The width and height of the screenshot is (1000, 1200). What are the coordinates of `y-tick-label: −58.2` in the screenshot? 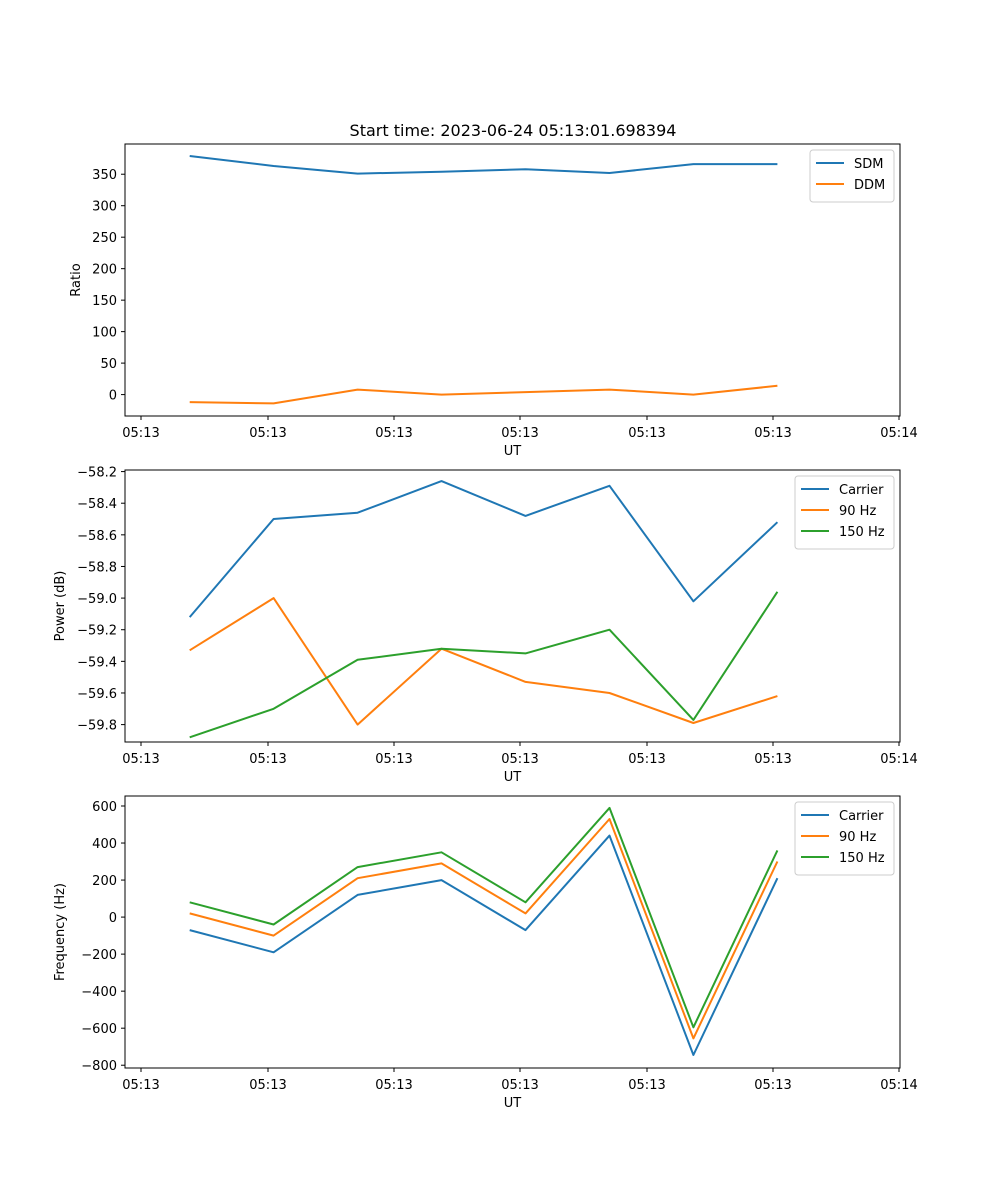 It's located at (97, 473).